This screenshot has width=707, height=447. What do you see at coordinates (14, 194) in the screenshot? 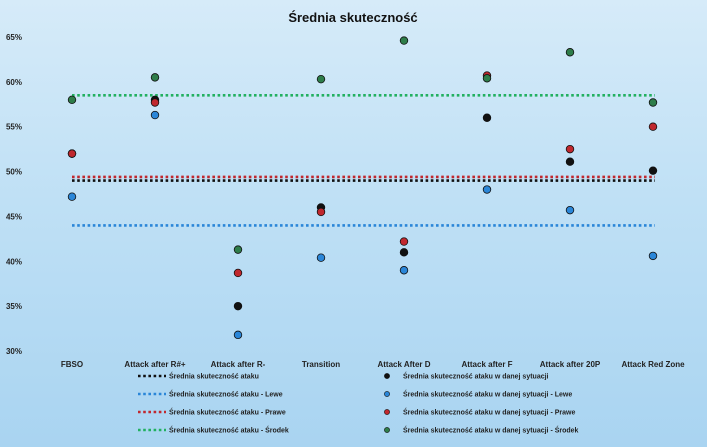
I see `y-axis-ticks: 30% 35% 40% 45% 50% 55% 60% 65%` at bounding box center [14, 194].